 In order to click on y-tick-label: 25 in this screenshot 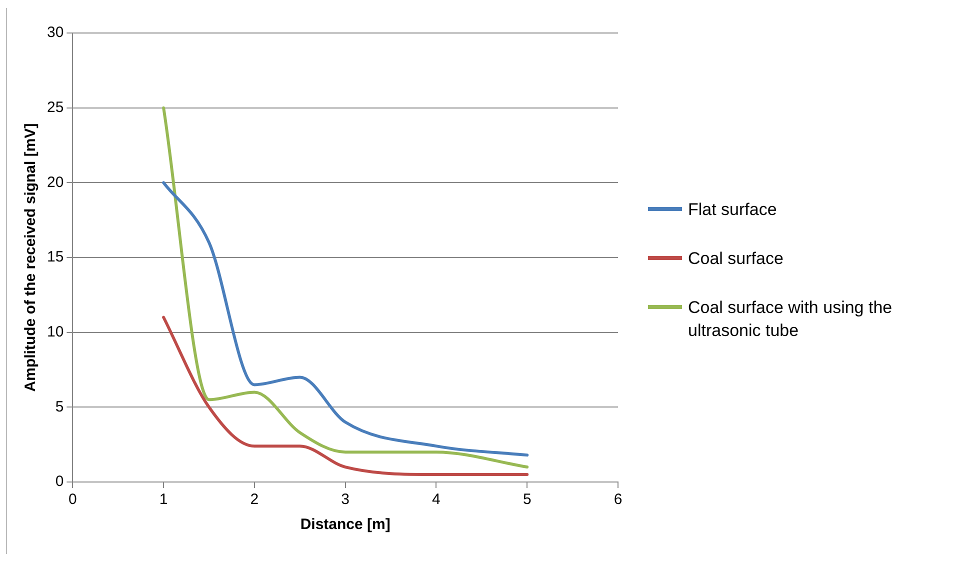, I will do `click(55, 107)`.